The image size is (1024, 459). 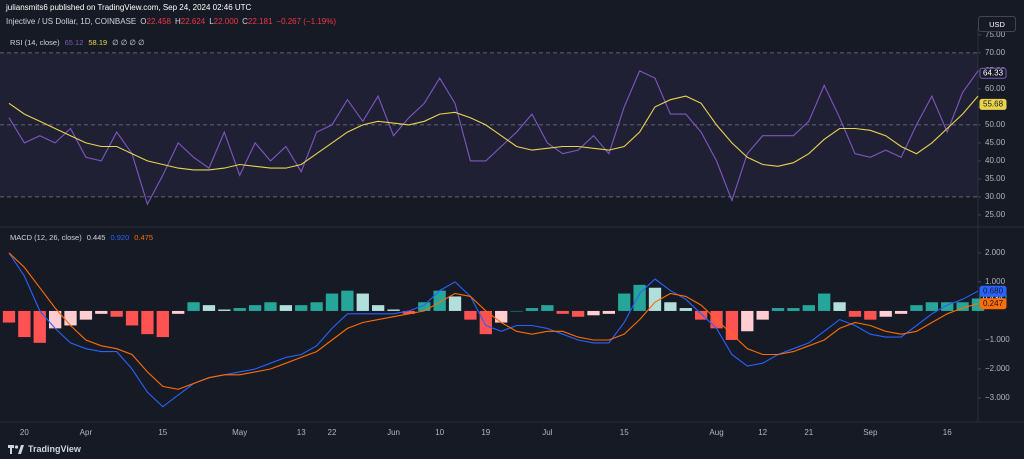 I want to click on y-tick-label: −2.000, so click(x=997, y=368).